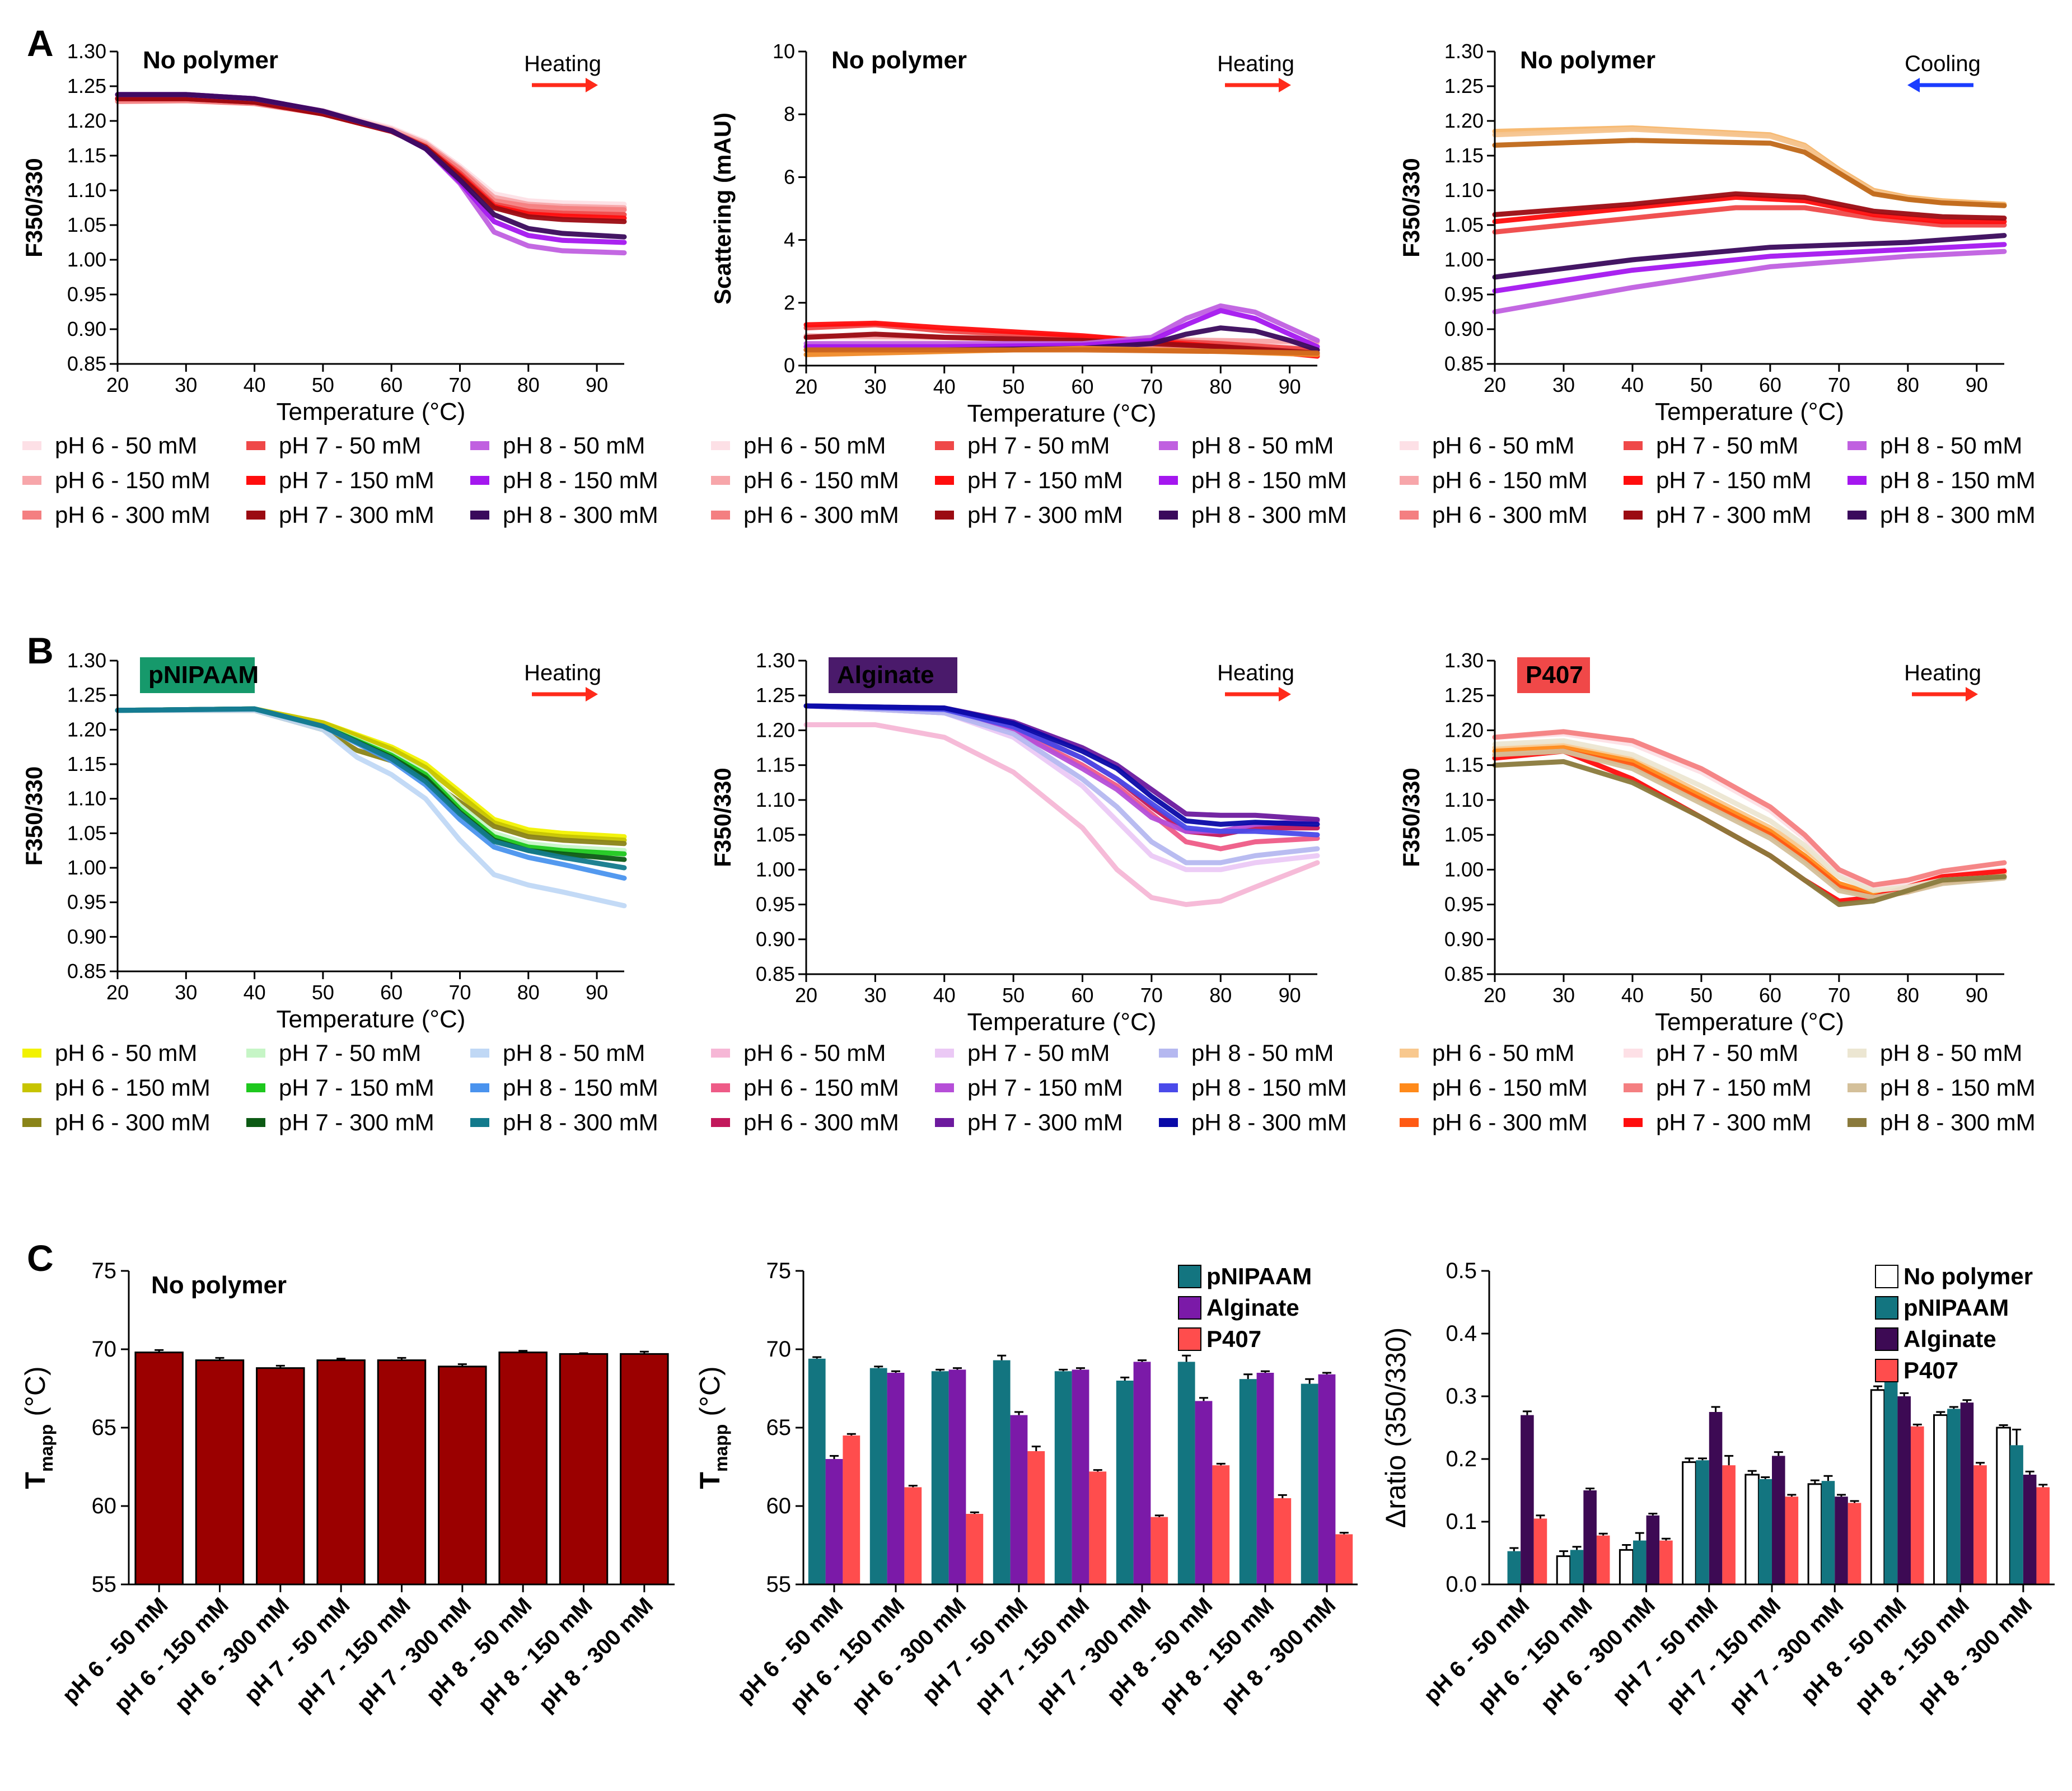 The image size is (2072, 1791). Describe the element at coordinates (1786, 1655) in the screenshot. I see `category-label: pH 7 - 300 mM` at that location.